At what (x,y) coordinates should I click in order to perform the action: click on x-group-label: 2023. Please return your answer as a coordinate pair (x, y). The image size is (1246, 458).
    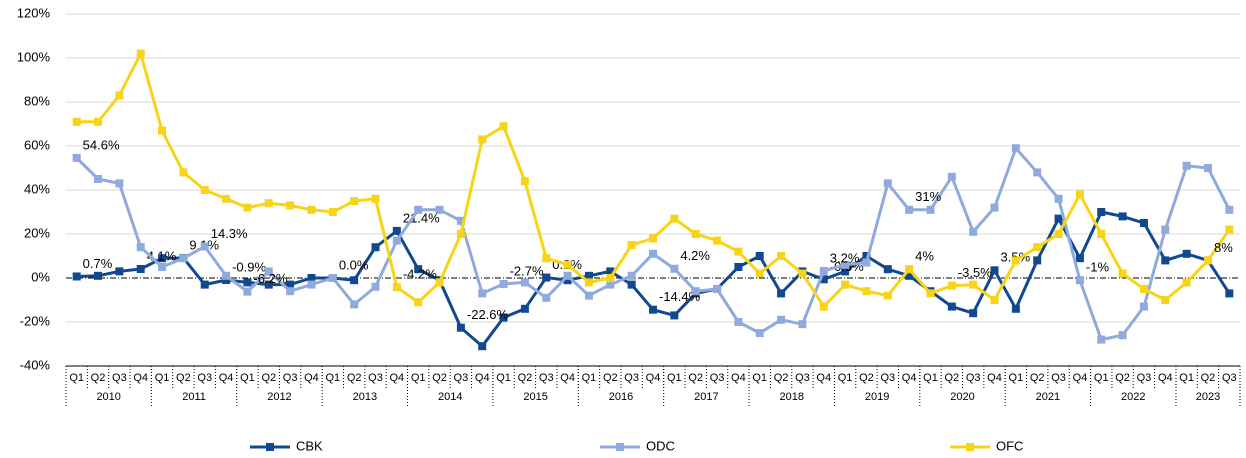
    Looking at the image, I should click on (1208, 397).